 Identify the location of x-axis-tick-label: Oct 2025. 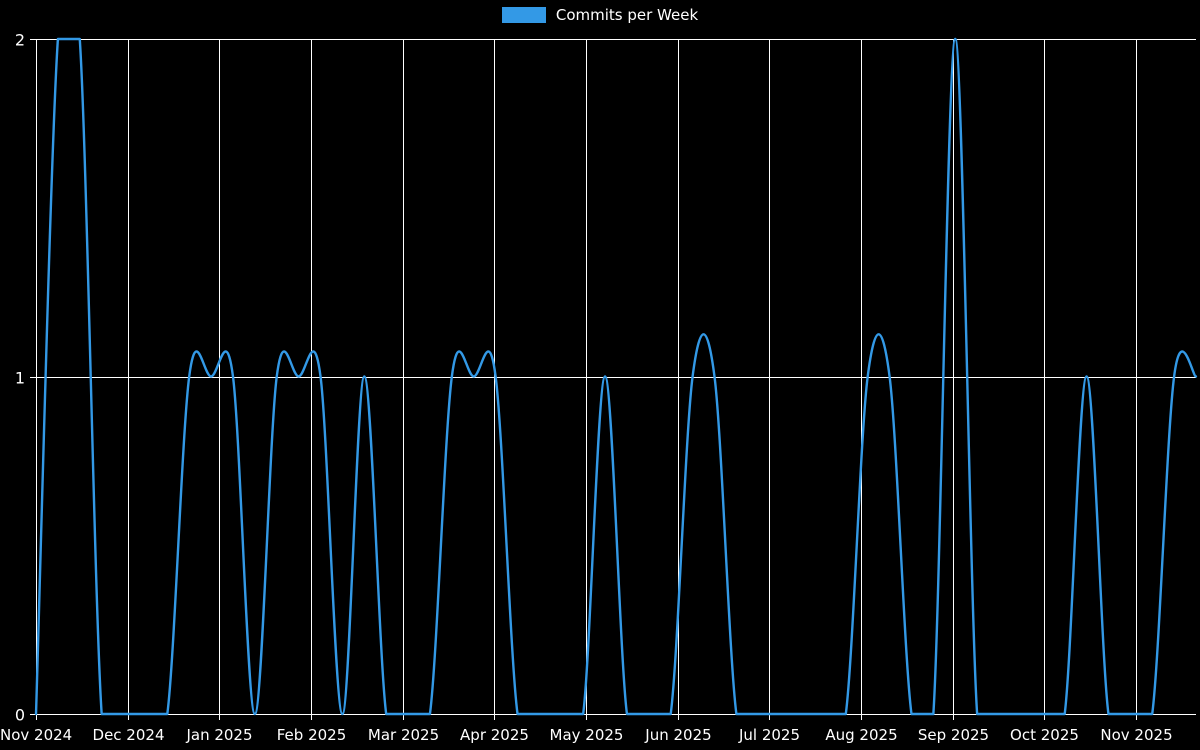
(1044, 735).